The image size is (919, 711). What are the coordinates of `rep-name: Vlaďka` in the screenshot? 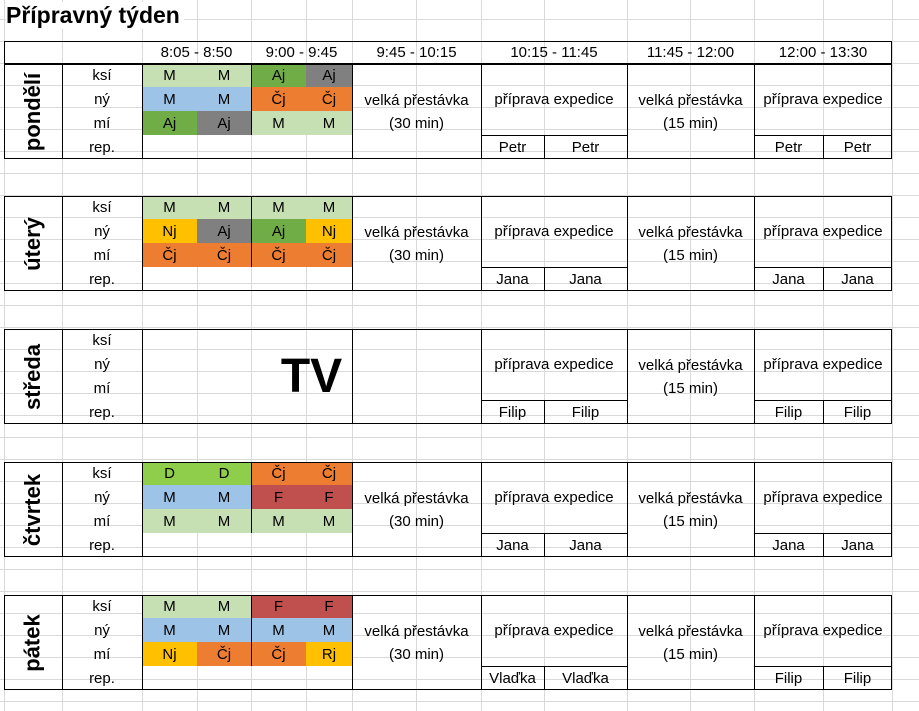 It's located at (585, 678).